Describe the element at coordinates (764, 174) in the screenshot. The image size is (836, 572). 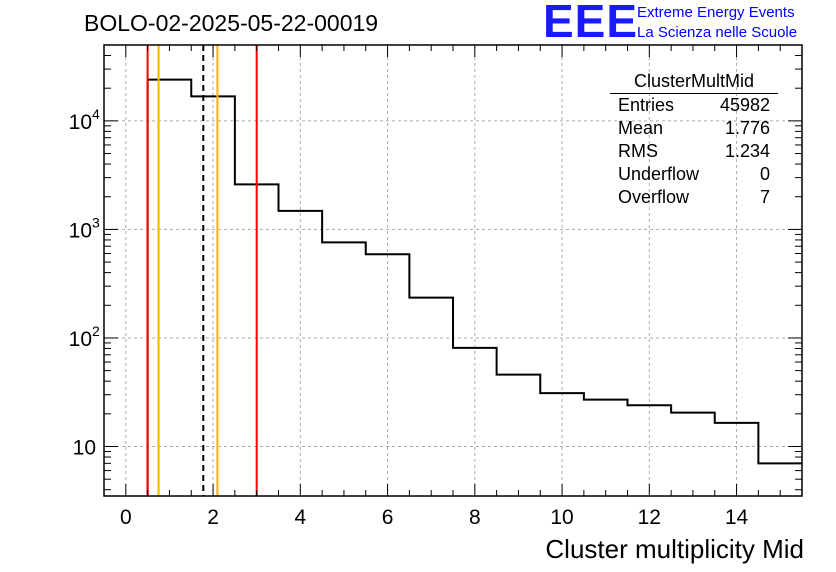
I see `stats-value: 0` at that location.